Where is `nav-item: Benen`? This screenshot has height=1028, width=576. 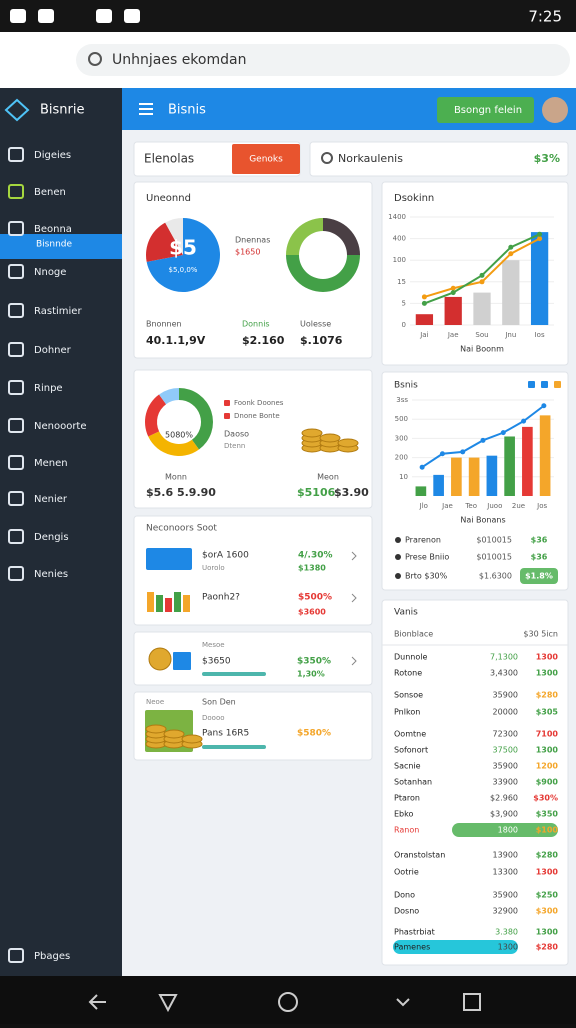
nav-item: Benen is located at coordinates (50, 192).